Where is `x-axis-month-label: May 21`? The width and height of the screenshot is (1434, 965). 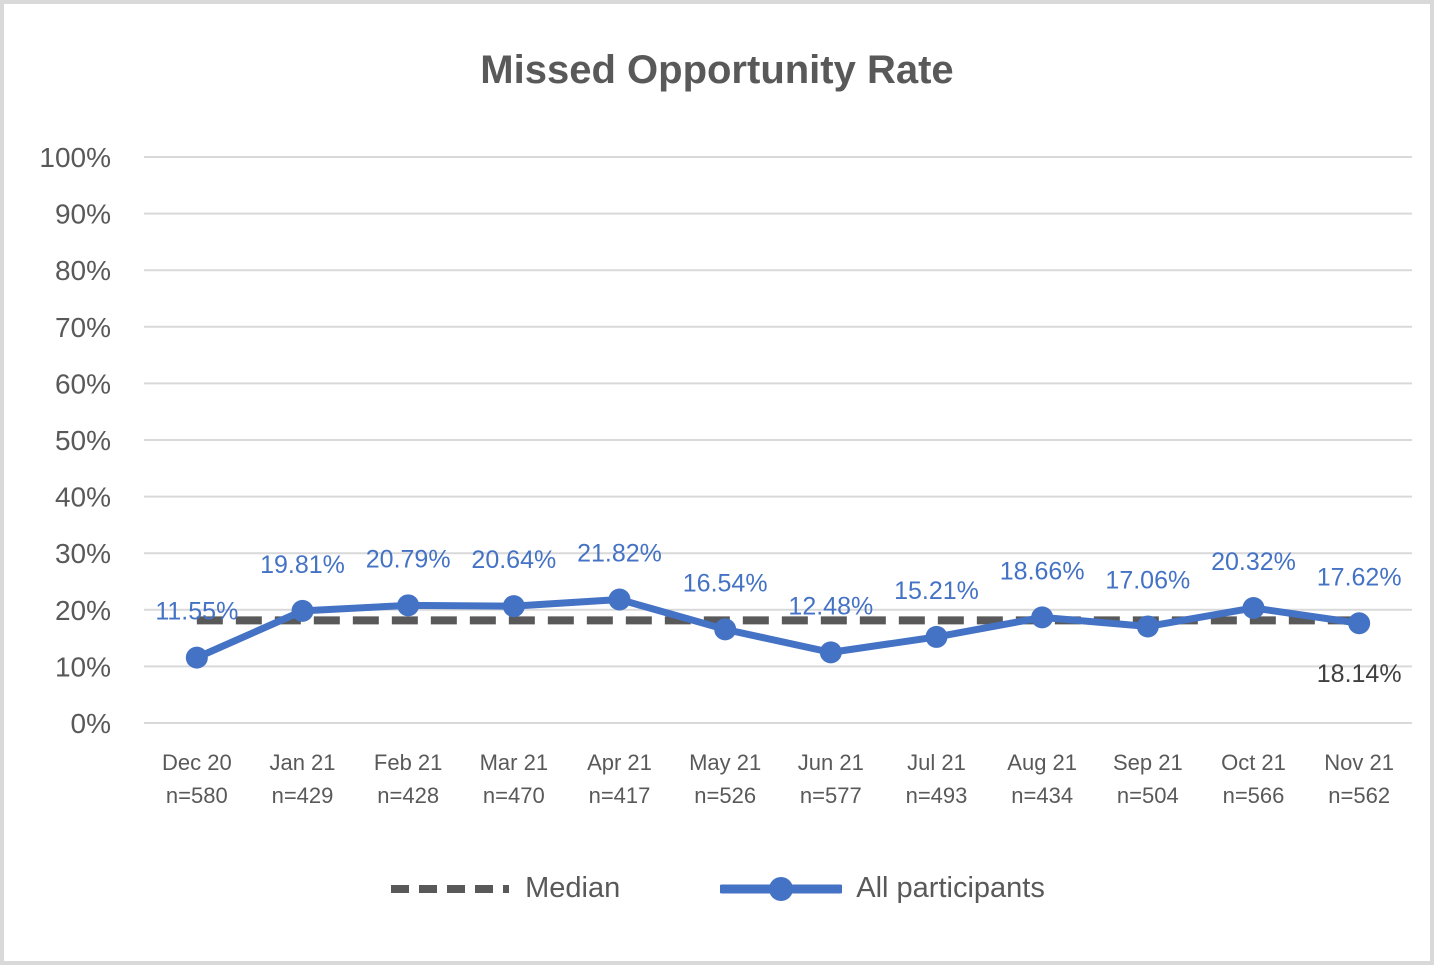
x-axis-month-label: May 21 is located at coordinates (725, 762).